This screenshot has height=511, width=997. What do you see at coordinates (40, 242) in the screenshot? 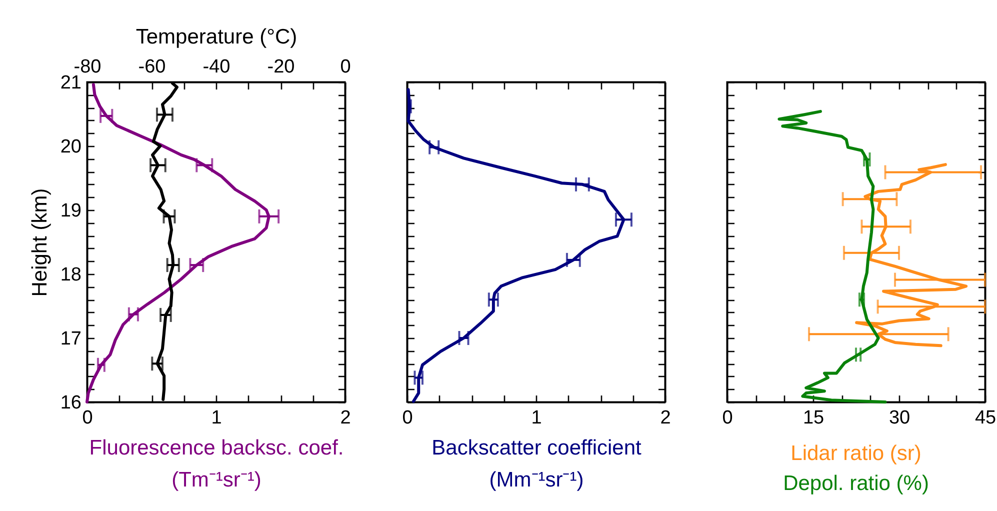
I see `y-axis-title: Height (km)` at bounding box center [40, 242].